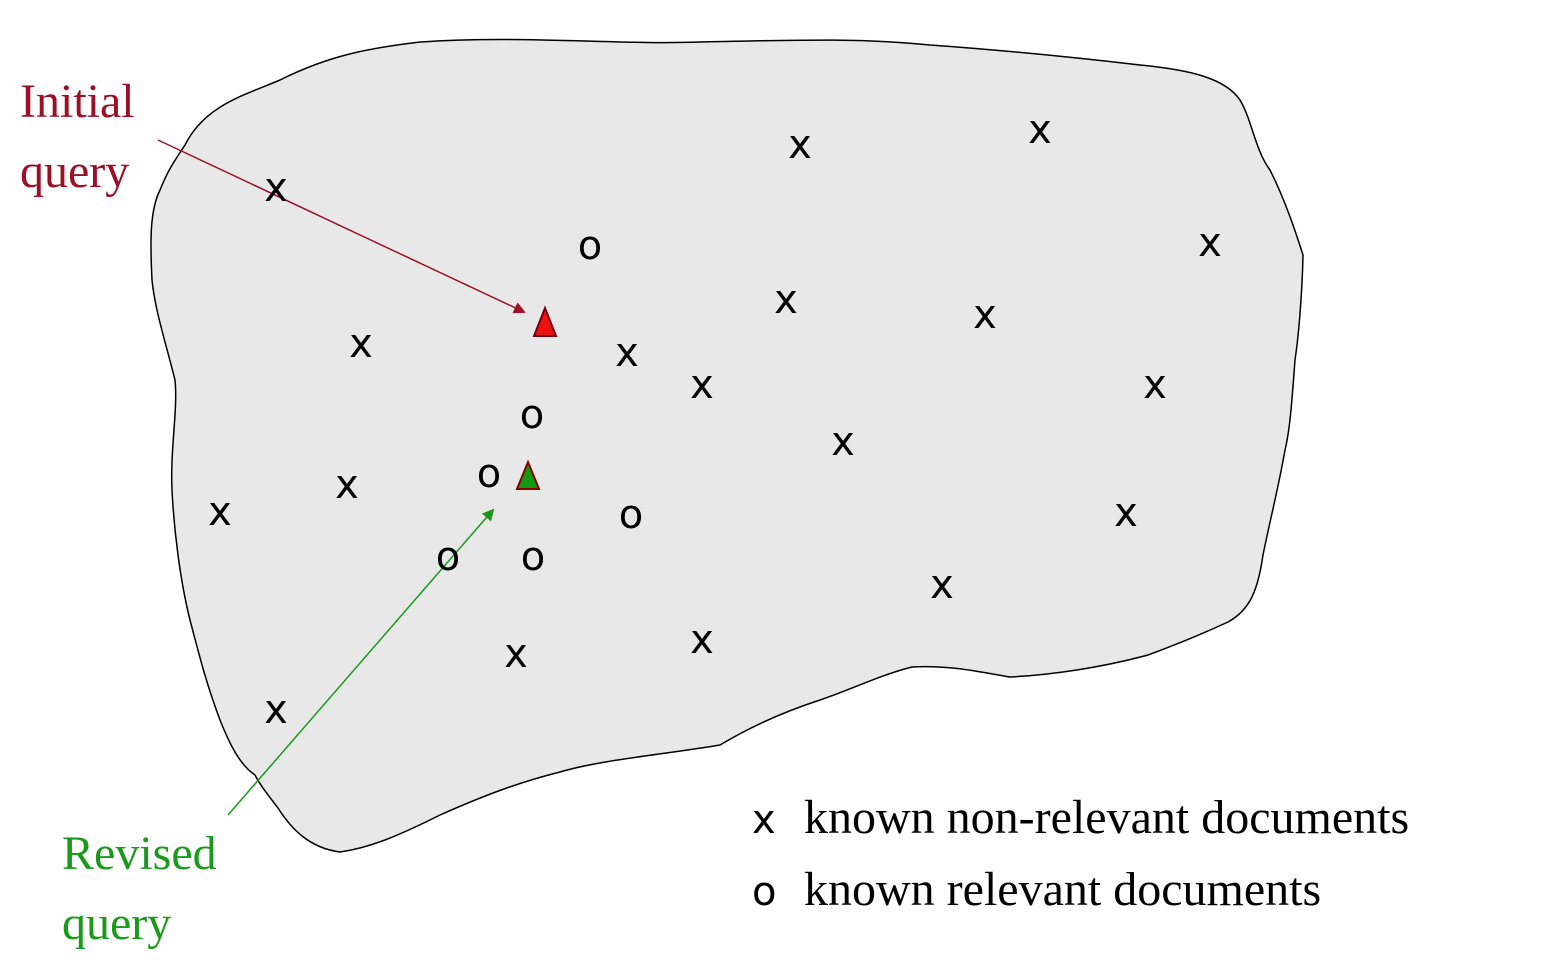 This screenshot has height=960, width=1549. Describe the element at coordinates (1063, 889) in the screenshot. I see `legend-relevant-text: known relevant documents` at that location.